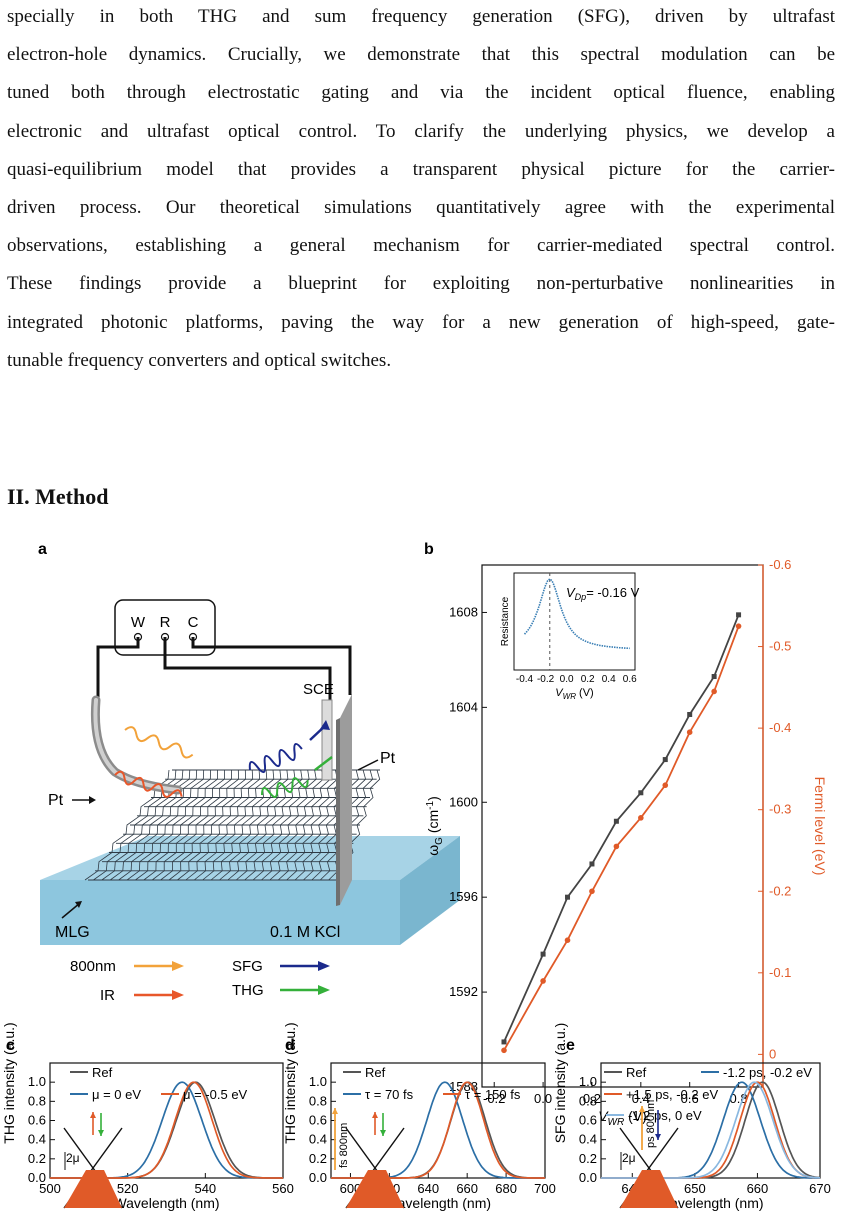 The image size is (843, 1221). Describe the element at coordinates (305, 932) in the screenshot. I see `kcl-label: 0.1 M KCl` at that location.